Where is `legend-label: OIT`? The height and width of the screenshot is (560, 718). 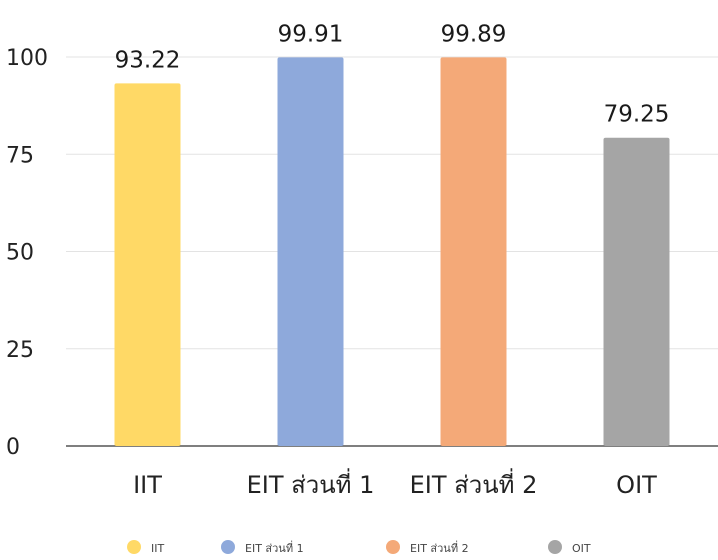
legend-label: OIT is located at coordinates (581, 548).